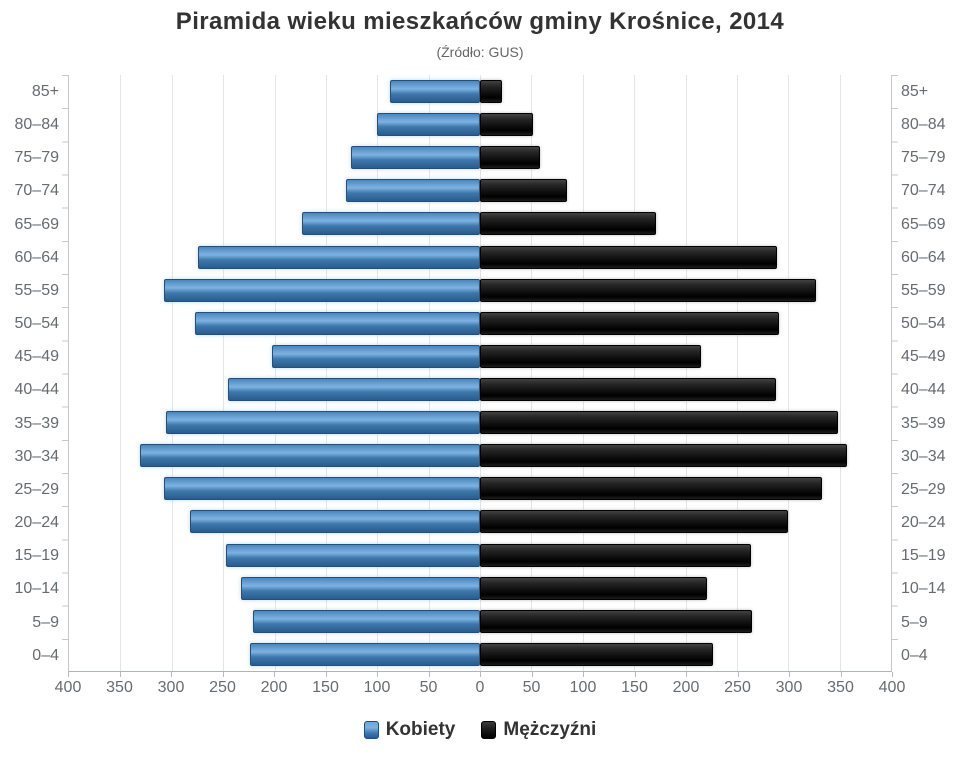 The width and height of the screenshot is (960, 768). I want to click on y-label-left-15–19: 15–19, so click(37, 556).